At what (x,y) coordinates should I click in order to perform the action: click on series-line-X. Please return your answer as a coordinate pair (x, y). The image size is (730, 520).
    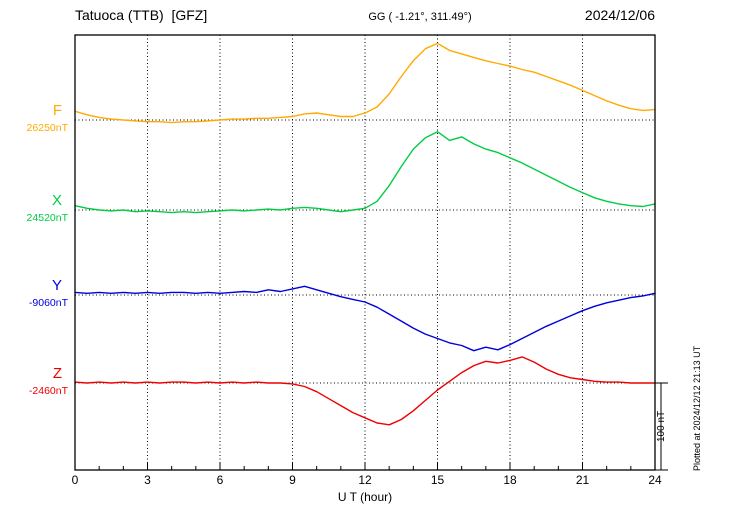
    Looking at the image, I should click on (365, 172).